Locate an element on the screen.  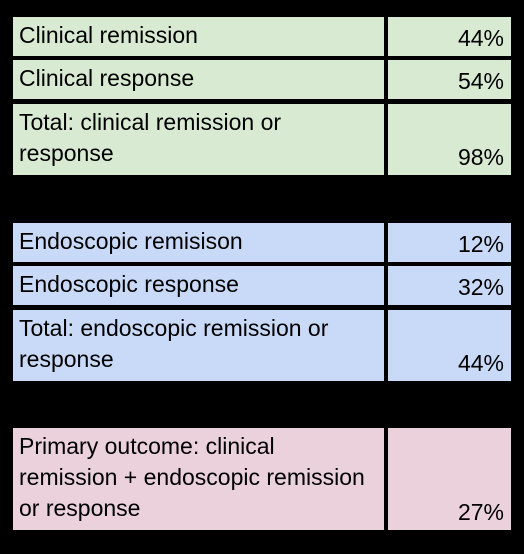
row-label: Total: endoscopic remission or response is located at coordinates (198, 345).